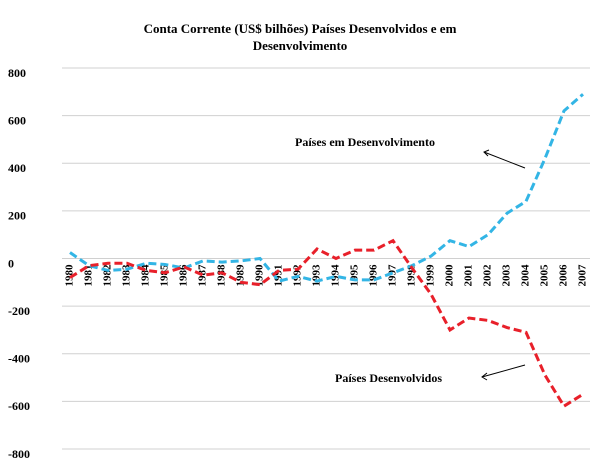 The width and height of the screenshot is (591, 458). Describe the element at coordinates (17, 120) in the screenshot. I see `y-tick-label: 600` at that location.